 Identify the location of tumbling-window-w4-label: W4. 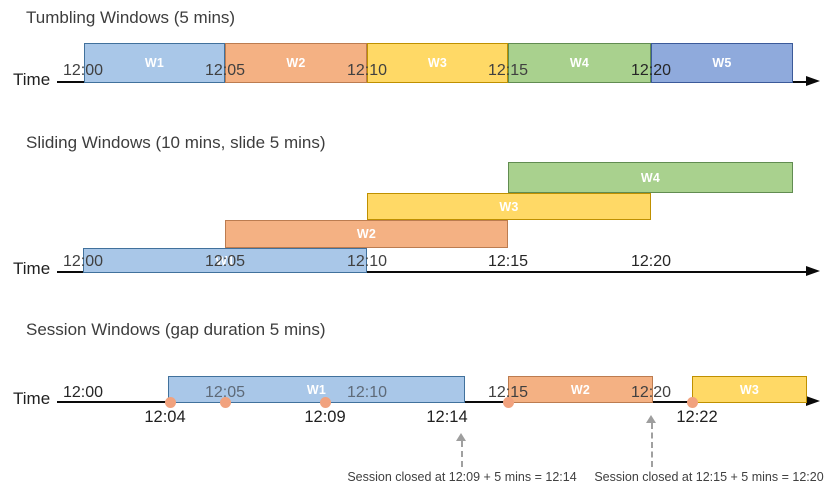
(579, 63).